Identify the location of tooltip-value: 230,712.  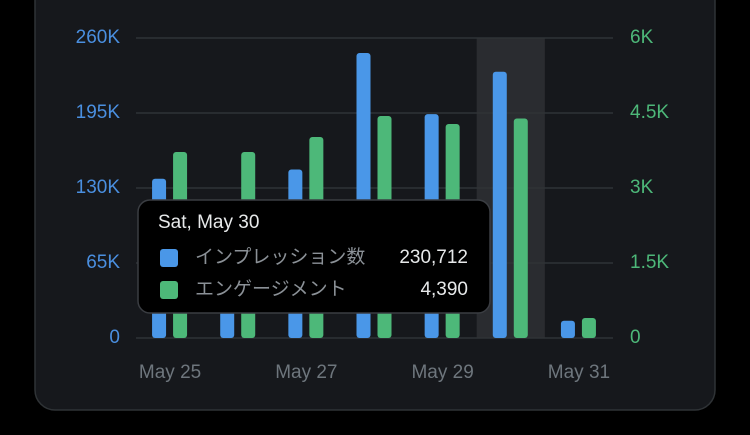
(433, 257).